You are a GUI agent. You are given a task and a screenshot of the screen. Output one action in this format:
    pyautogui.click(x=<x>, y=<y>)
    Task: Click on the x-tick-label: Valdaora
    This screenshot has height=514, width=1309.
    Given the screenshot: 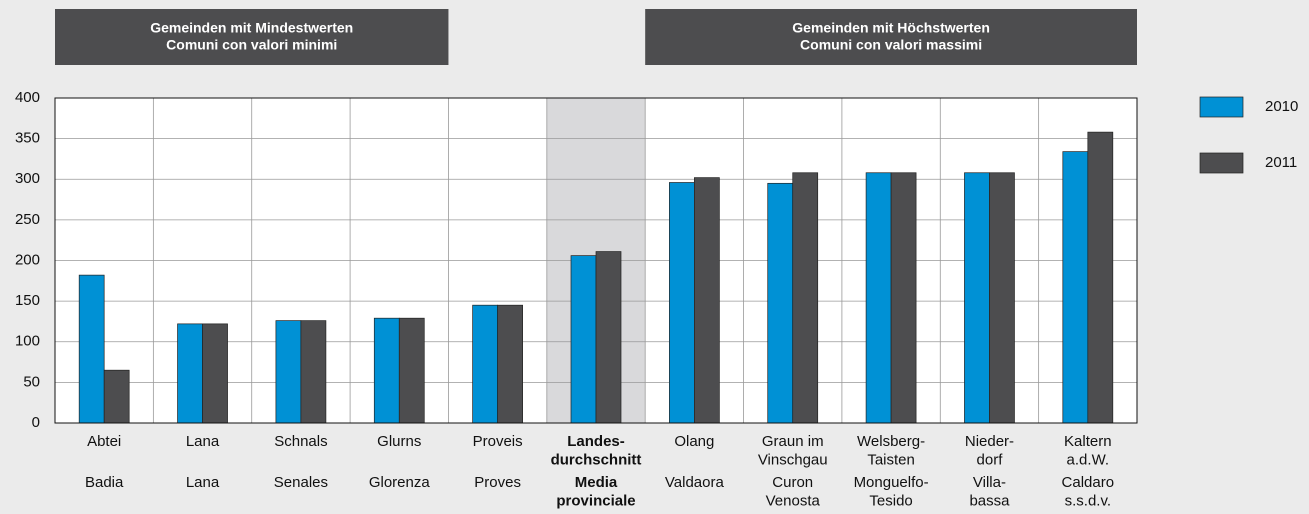 What is the action you would take?
    pyautogui.click(x=695, y=482)
    